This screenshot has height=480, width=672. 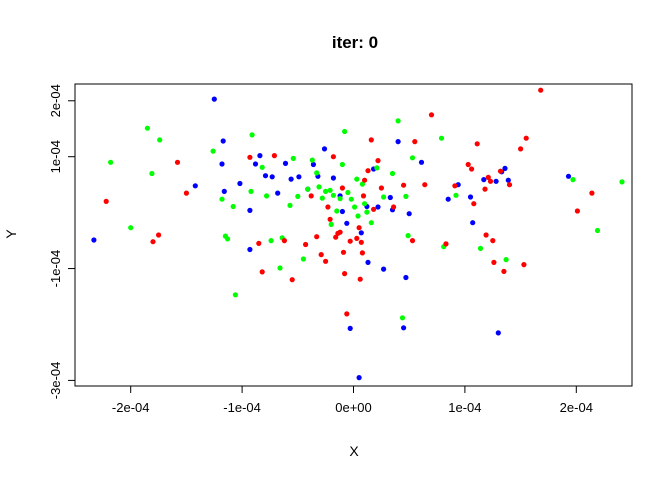 I want to click on x-tick-label: -2e-04, so click(x=131, y=407).